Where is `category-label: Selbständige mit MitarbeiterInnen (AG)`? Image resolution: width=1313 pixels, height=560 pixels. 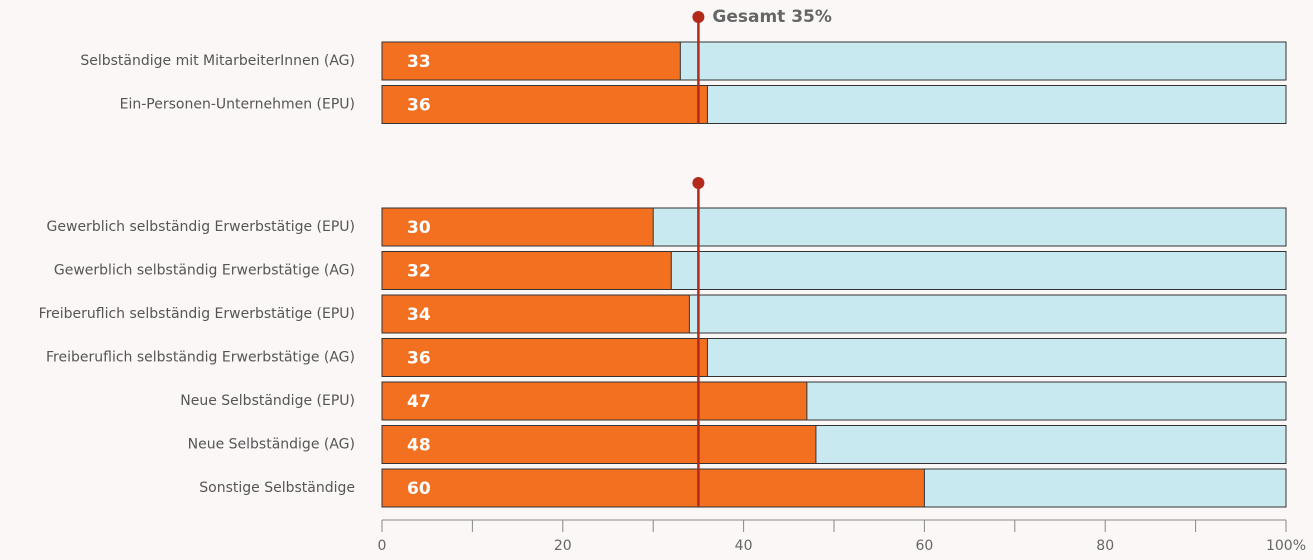
category-label: Selbständige mit MitarbeiterInnen (AG) is located at coordinates (217, 61).